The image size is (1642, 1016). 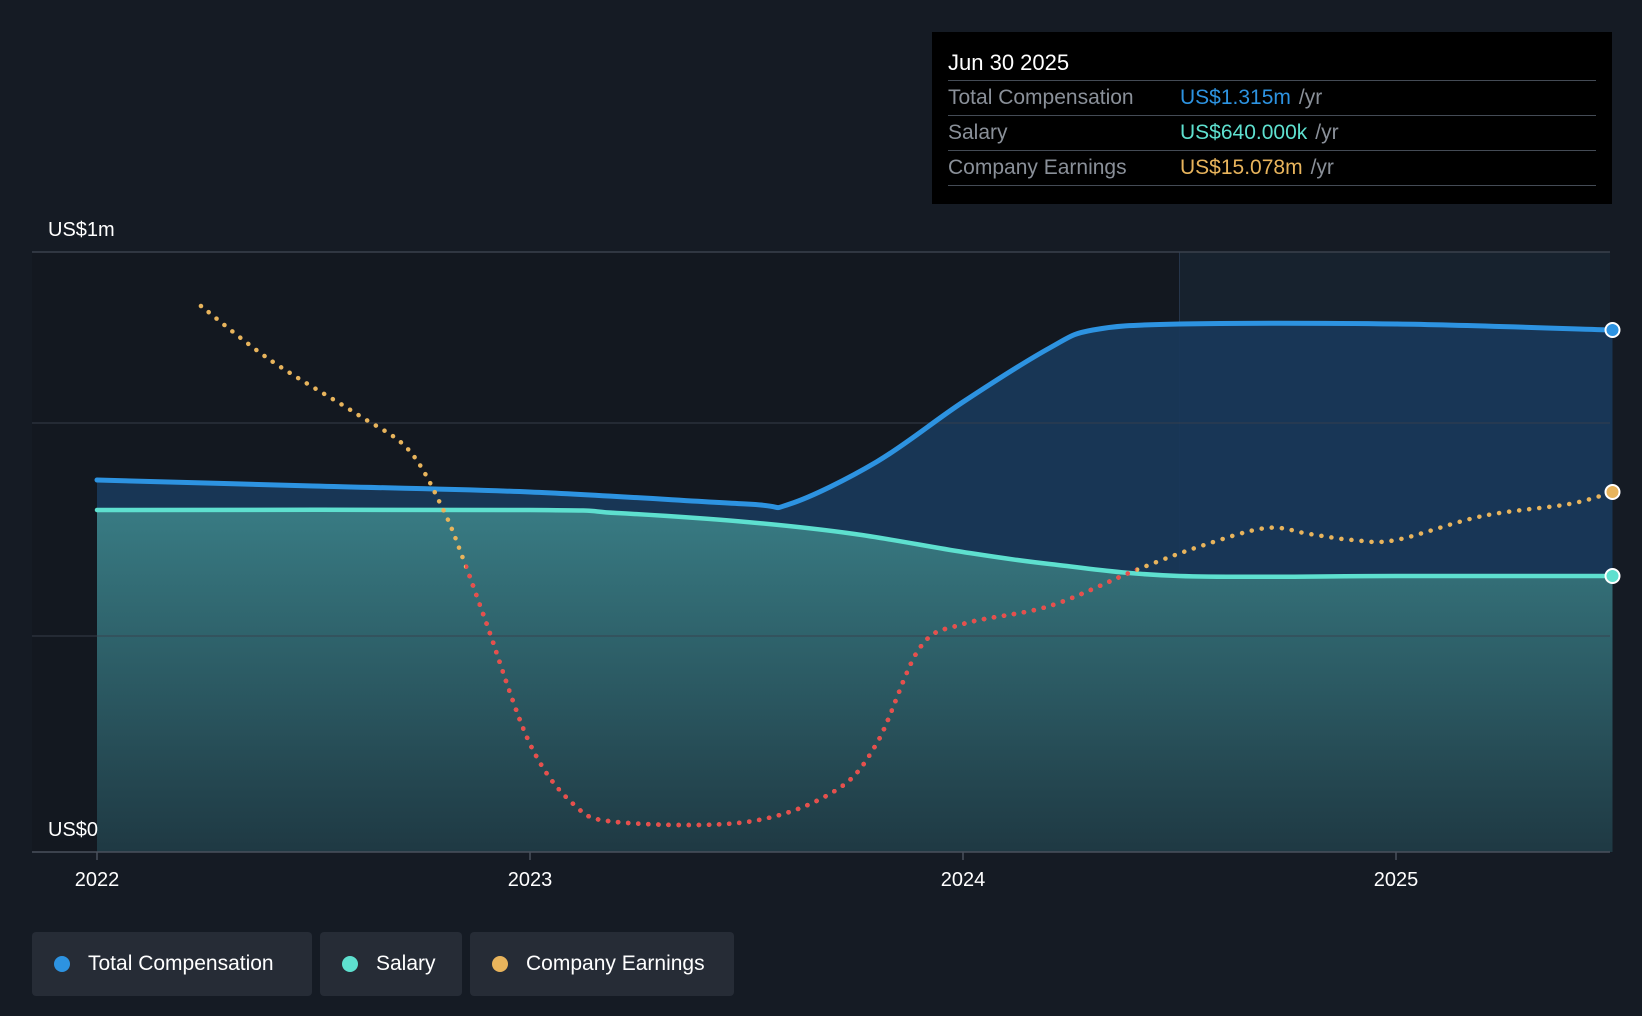 What do you see at coordinates (1235, 97) in the screenshot?
I see `tooltip-value: US$1.315m` at bounding box center [1235, 97].